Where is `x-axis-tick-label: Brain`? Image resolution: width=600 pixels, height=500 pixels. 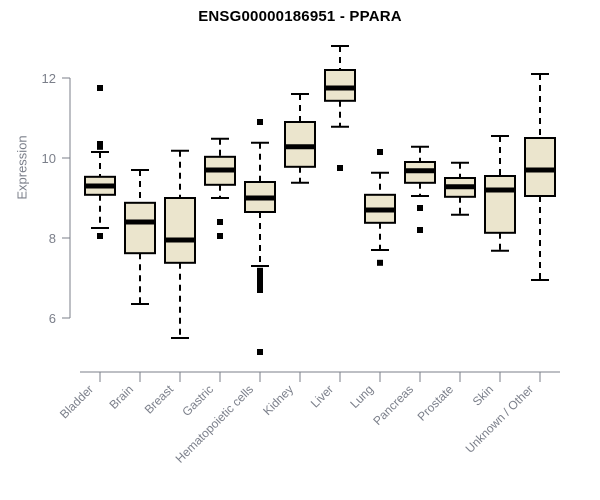
x-axis-tick-label: Brain is located at coordinates (121, 397).